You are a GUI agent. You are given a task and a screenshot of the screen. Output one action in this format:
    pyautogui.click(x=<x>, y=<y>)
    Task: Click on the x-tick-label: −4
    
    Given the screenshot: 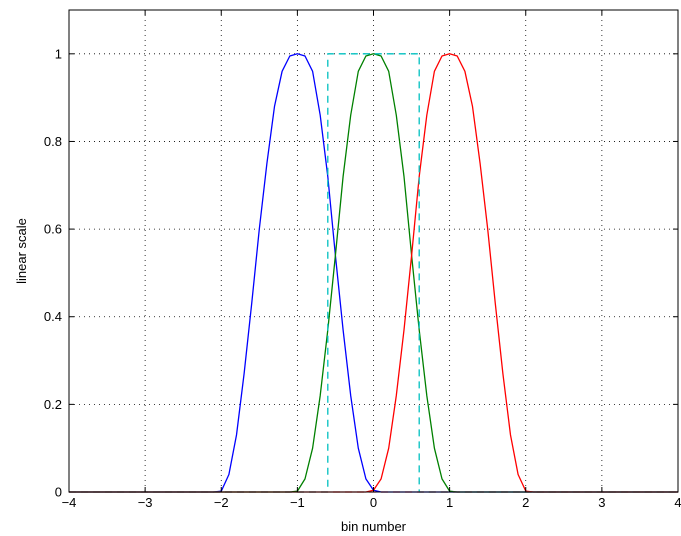 What is the action you would take?
    pyautogui.click(x=69, y=502)
    